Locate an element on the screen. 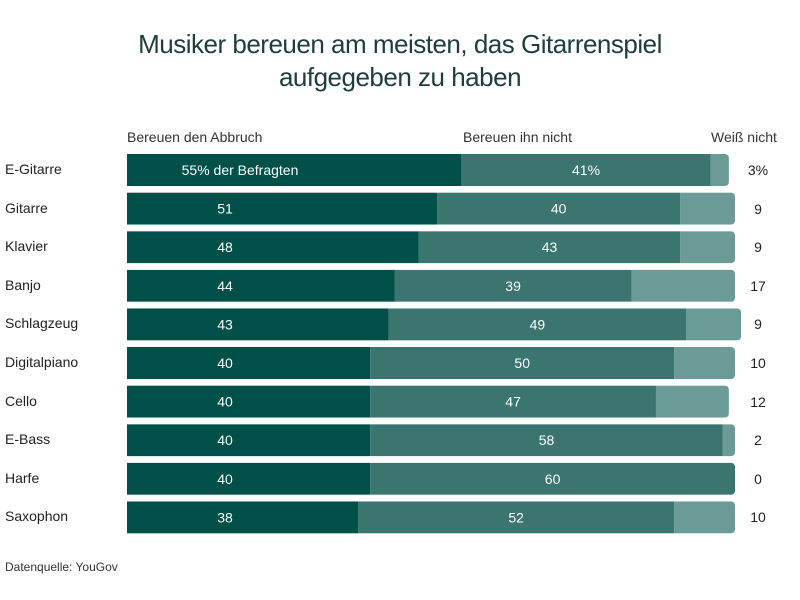 This screenshot has height=600, width=800. data-label: 60 is located at coordinates (553, 479).